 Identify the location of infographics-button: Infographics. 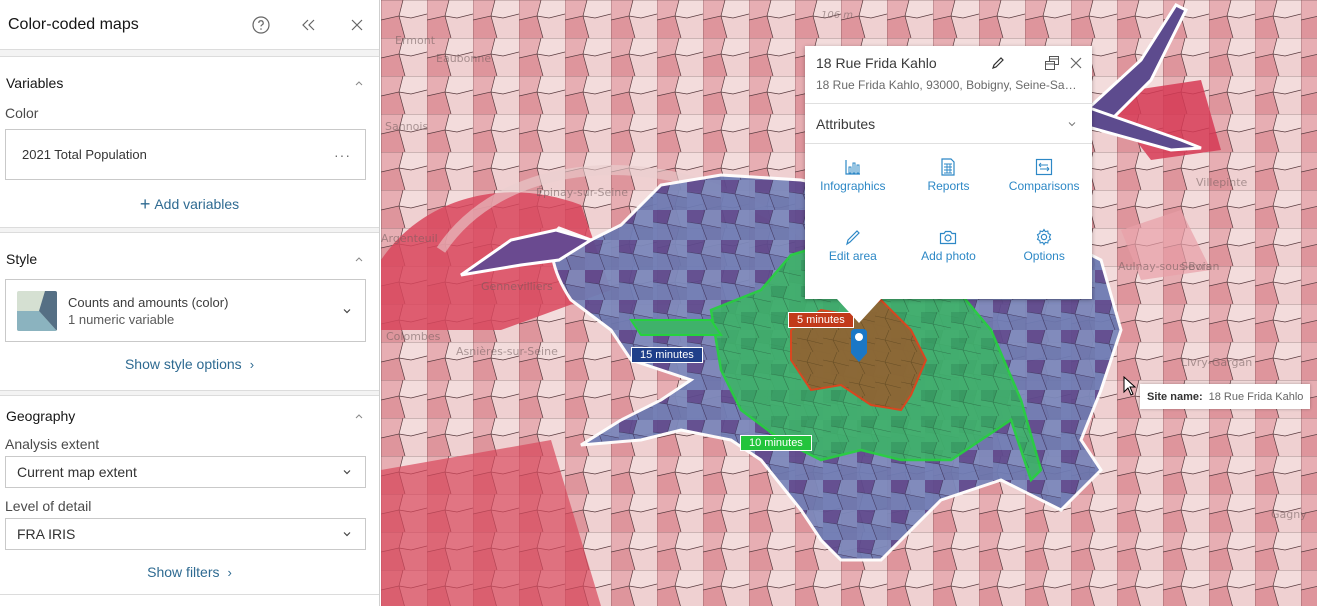
(853, 193).